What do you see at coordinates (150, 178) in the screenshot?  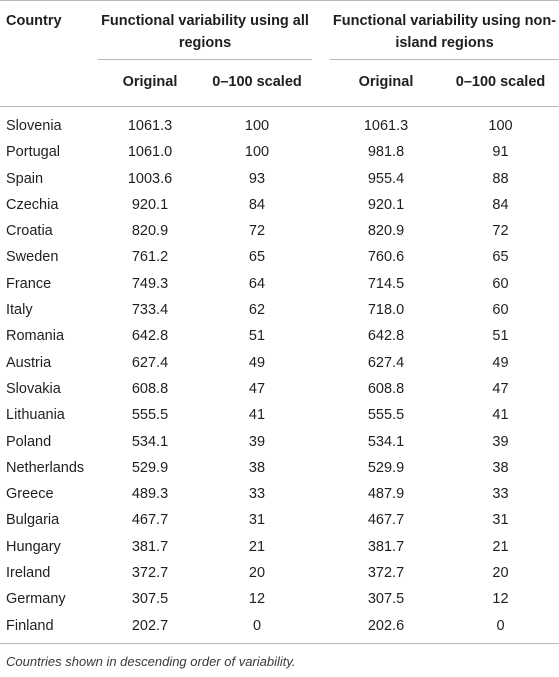 I see `cell-all-original: 1003.6` at bounding box center [150, 178].